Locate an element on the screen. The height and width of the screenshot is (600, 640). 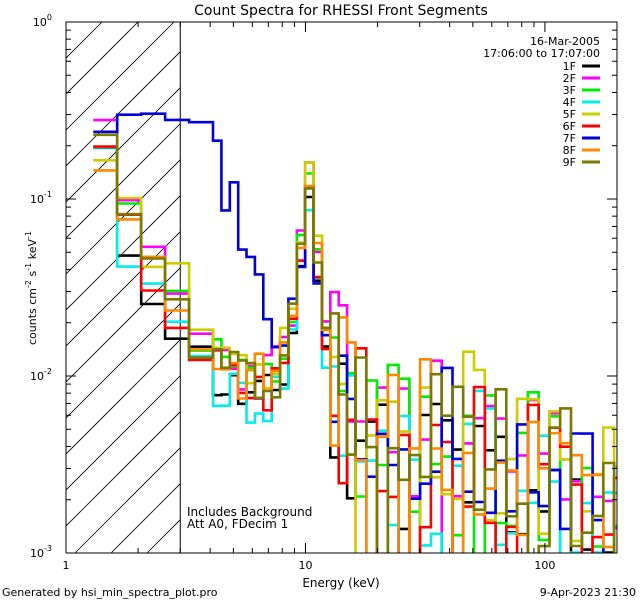
y-axis-label: counts cm-2 s-1 keV-1 is located at coordinates (31, 288).